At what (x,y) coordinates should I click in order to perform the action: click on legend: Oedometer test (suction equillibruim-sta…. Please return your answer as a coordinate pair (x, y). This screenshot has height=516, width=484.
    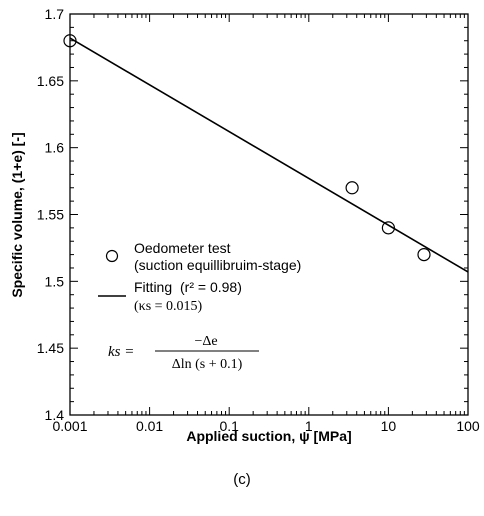
    Looking at the image, I should click on (199, 277).